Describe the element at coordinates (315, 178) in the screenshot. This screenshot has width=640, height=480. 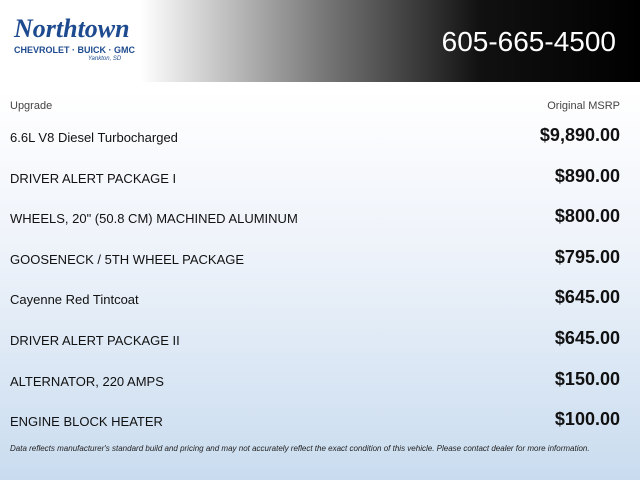
I see `row: DRIVER ALERT PACKAGE I $890.00` at that location.